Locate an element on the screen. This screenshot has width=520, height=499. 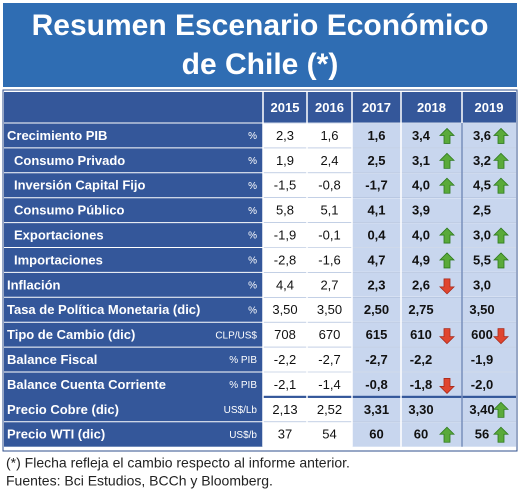
row-label: Tipo de Cambio (dic) is located at coordinates (71, 334).